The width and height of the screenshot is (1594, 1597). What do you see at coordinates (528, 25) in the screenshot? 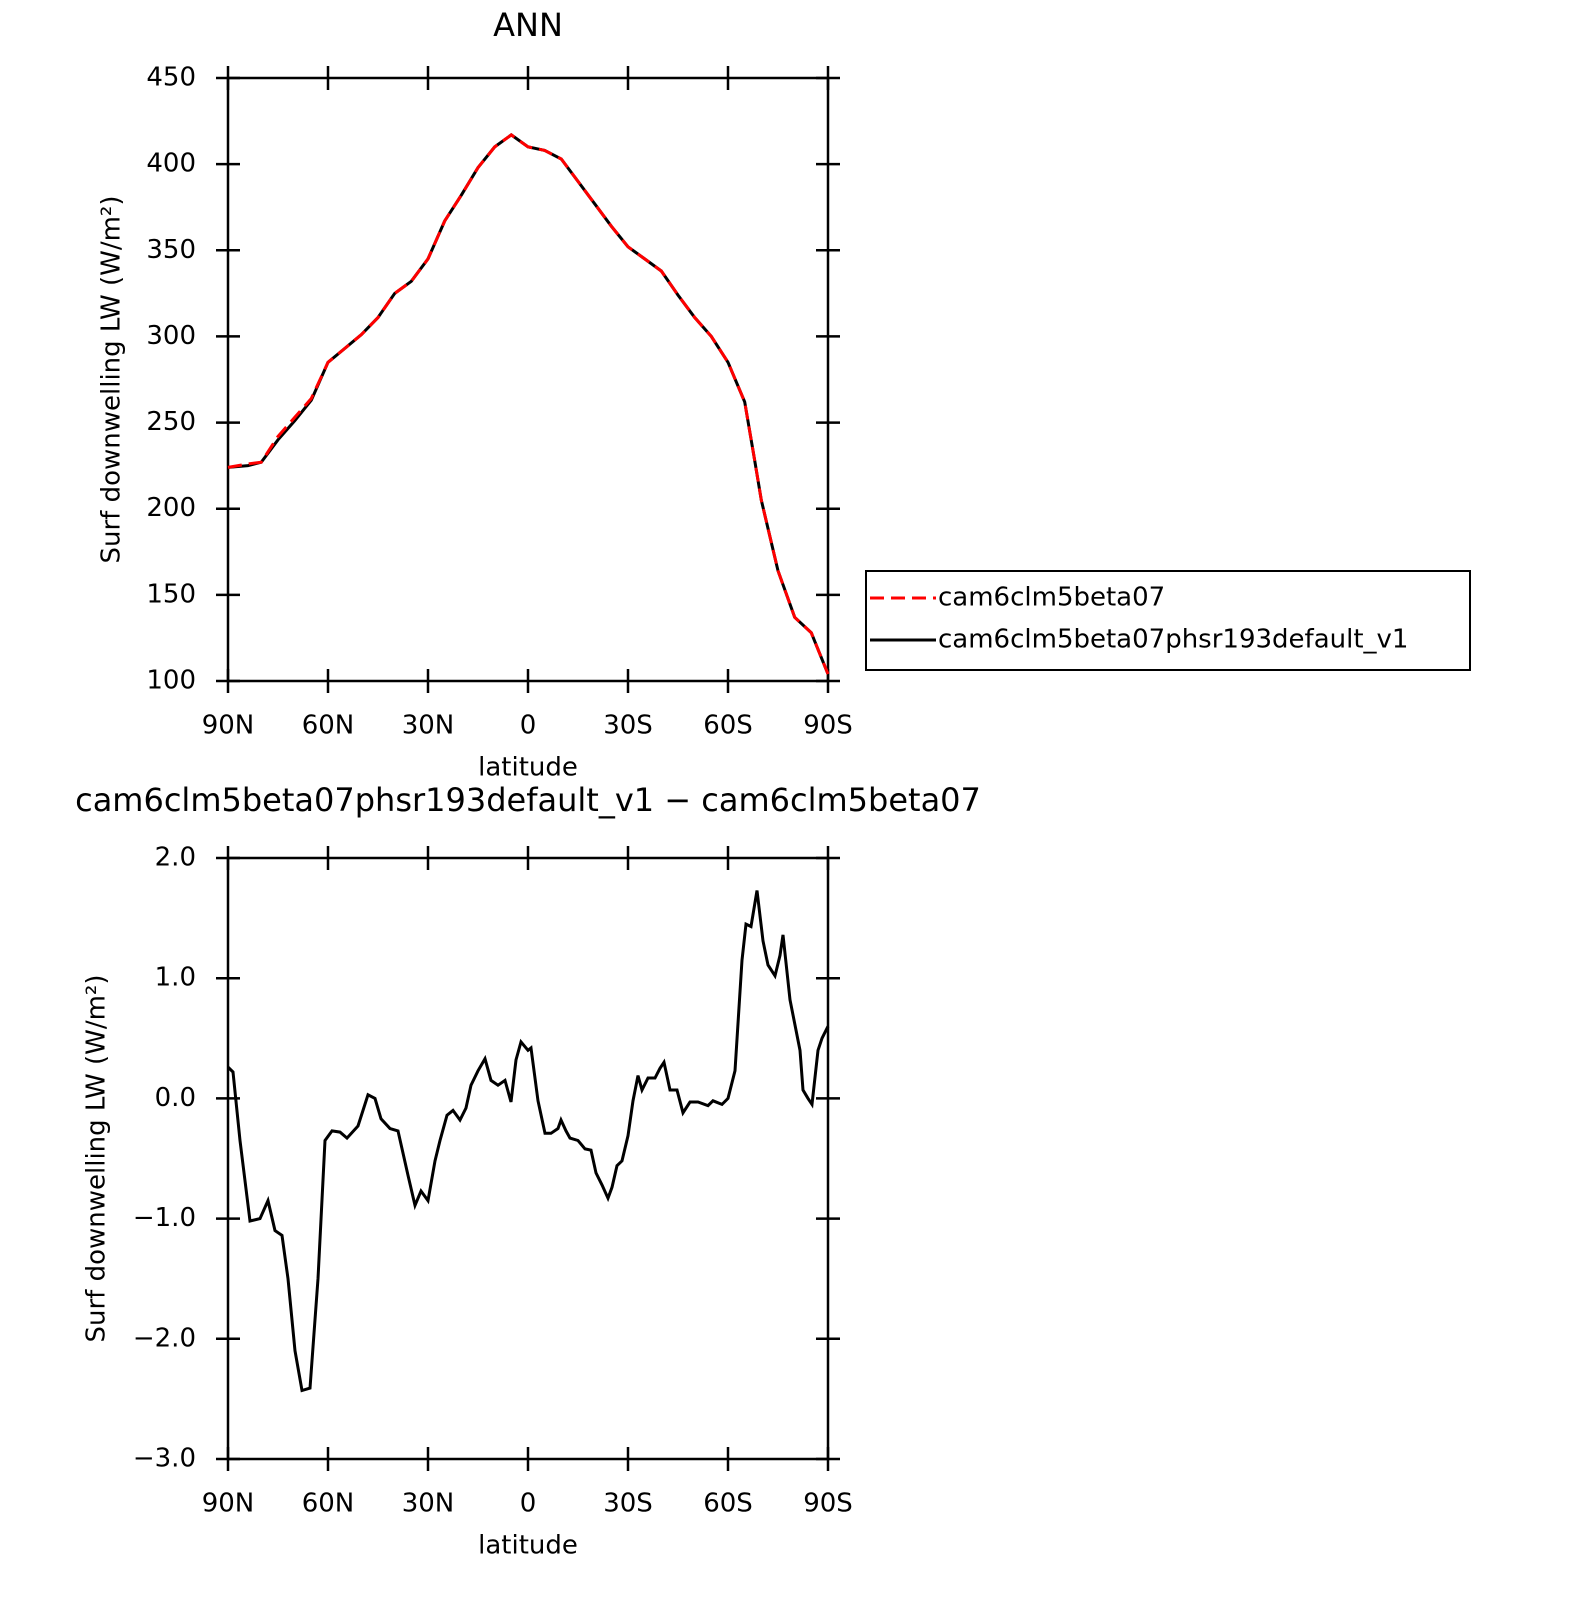
I see `chart-title: ANN` at bounding box center [528, 25].